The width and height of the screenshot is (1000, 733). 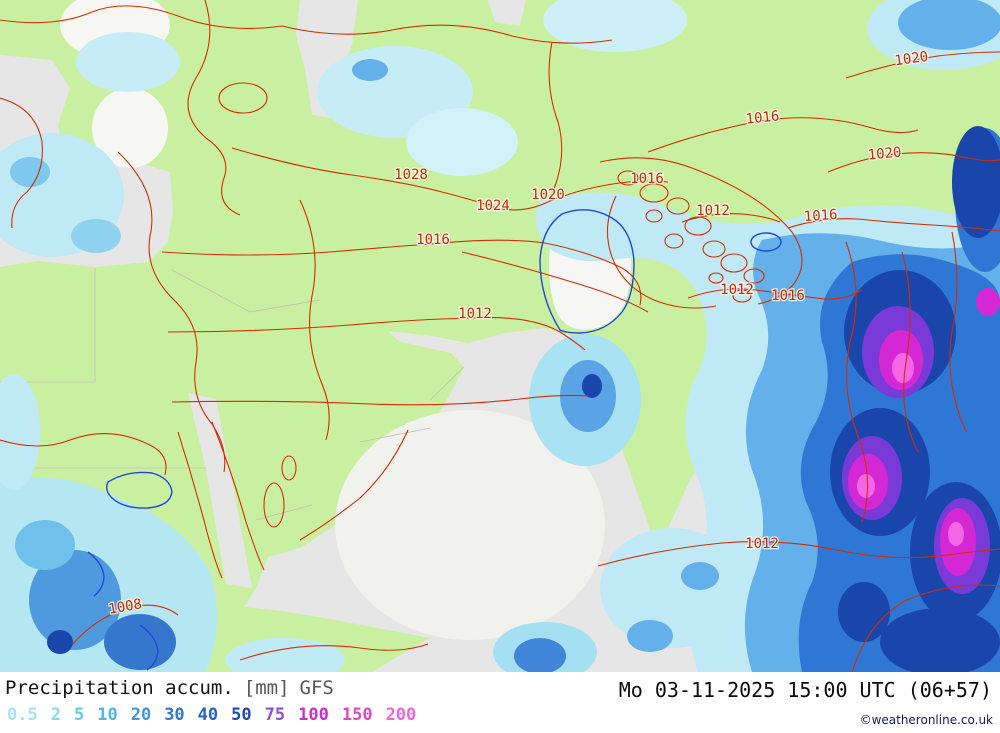 I want to click on legend-value: 150, so click(x=357, y=715).